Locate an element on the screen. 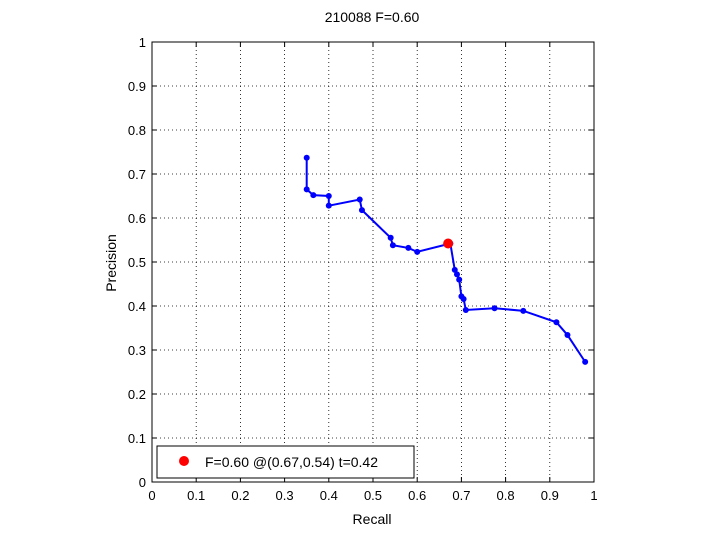  legend: F=0.60 @(0.67,0.54) t=0.42 is located at coordinates (285, 462).